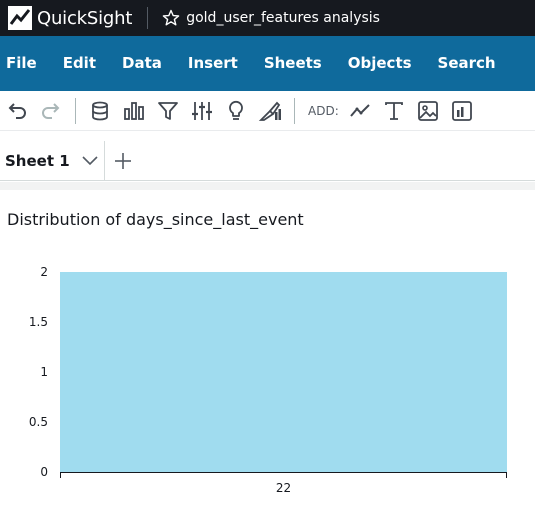  I want to click on y-tick-label: 0.5, so click(38, 422).